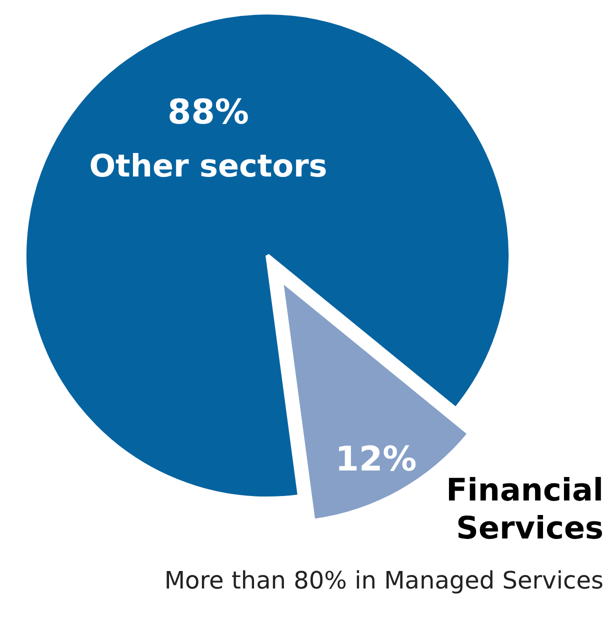  Describe the element at coordinates (384, 580) in the screenshot. I see `text: More than 80% in Managed Services` at that location.